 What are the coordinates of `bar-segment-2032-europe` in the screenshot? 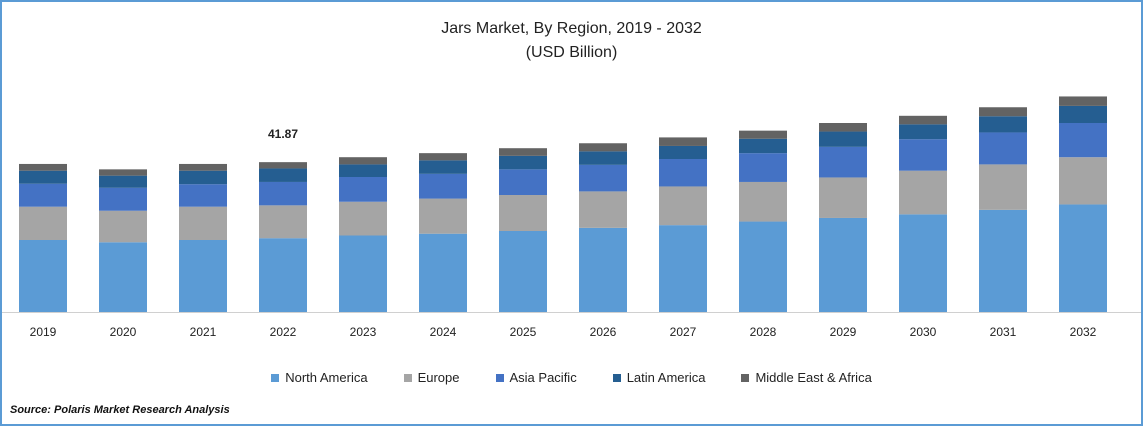 It's located at (1083, 181).